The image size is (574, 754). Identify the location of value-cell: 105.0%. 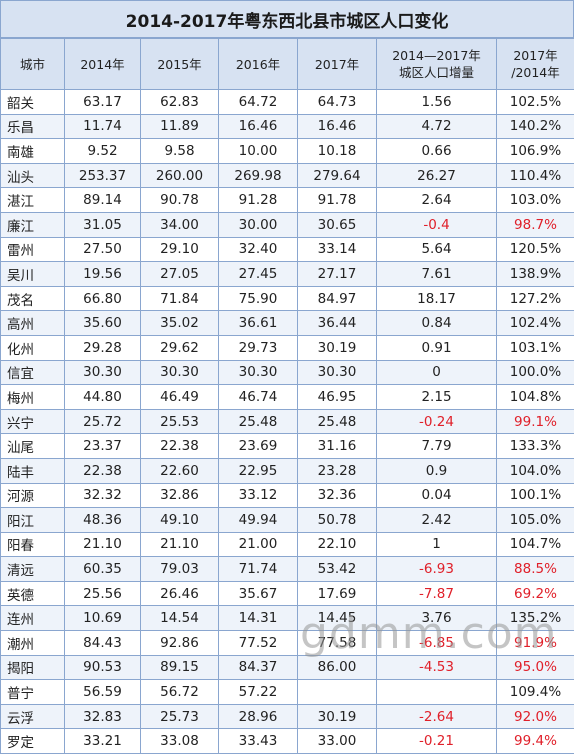
(535, 520).